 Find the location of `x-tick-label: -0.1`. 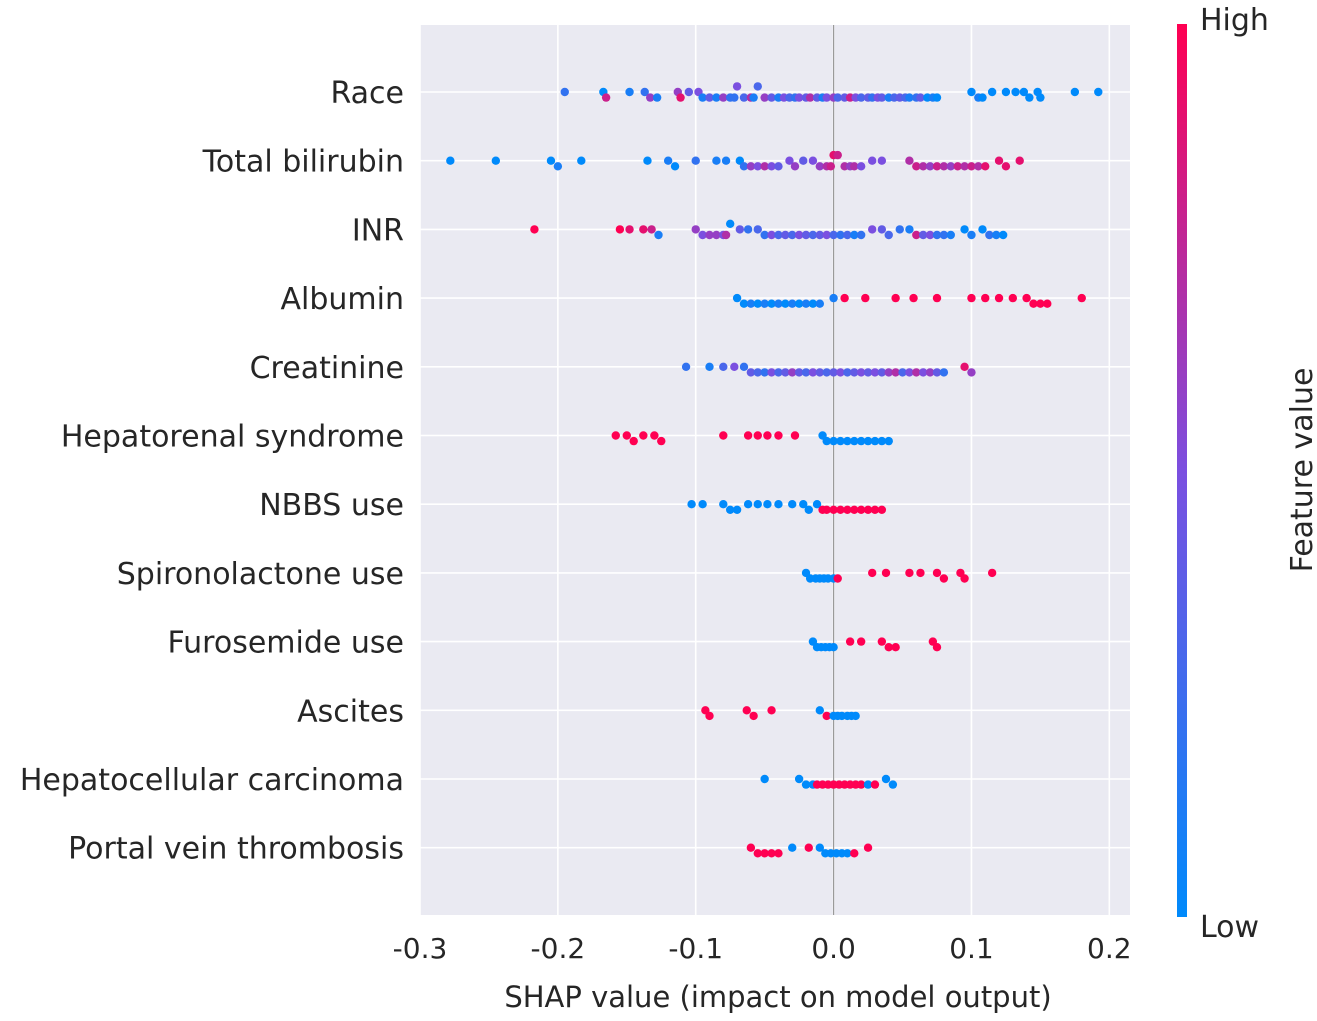

x-tick-label: -0.1 is located at coordinates (695, 948).